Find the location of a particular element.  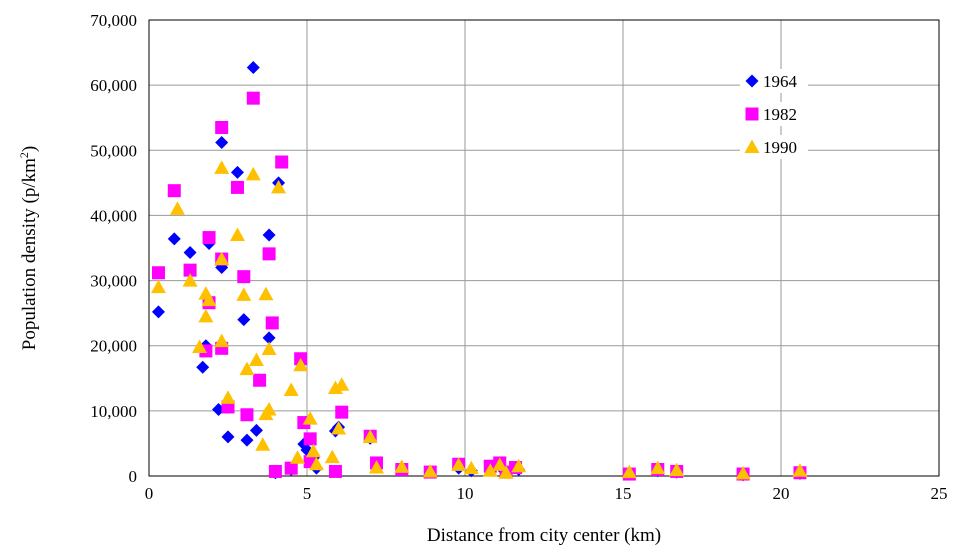

legend-label-1964: 1964 is located at coordinates (780, 81).